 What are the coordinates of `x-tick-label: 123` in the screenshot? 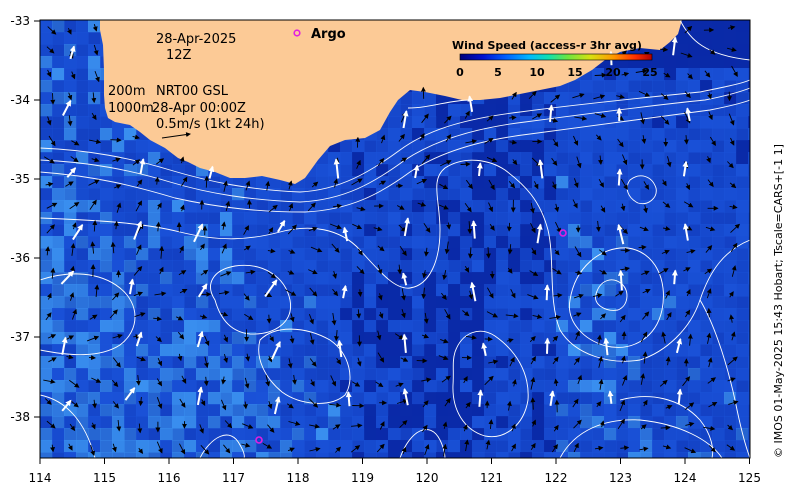 It's located at (620, 478).